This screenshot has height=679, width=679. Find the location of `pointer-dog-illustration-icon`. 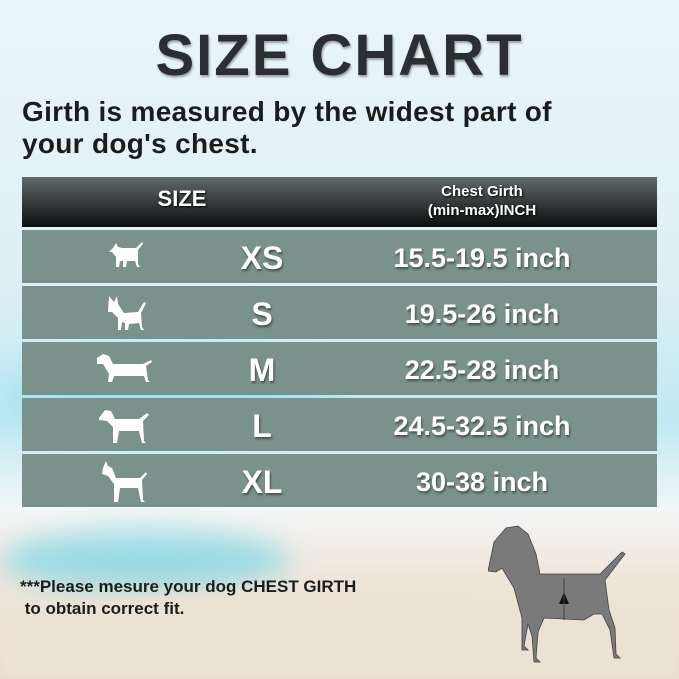

pointer-dog-illustration-icon is located at coordinates (557, 594).